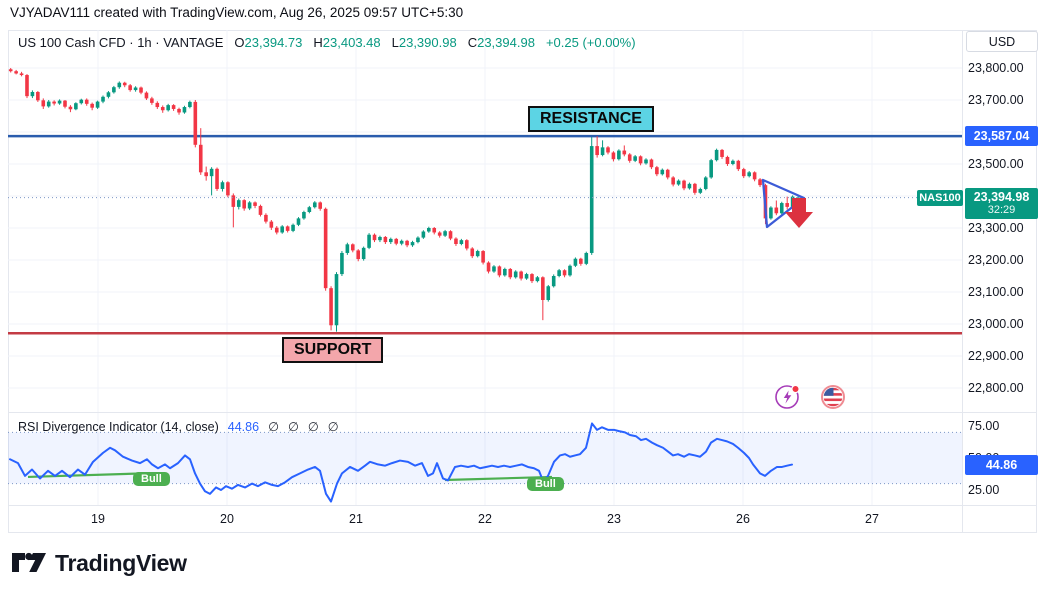  I want to click on last-price-value: 23,394.98, so click(1001, 196).